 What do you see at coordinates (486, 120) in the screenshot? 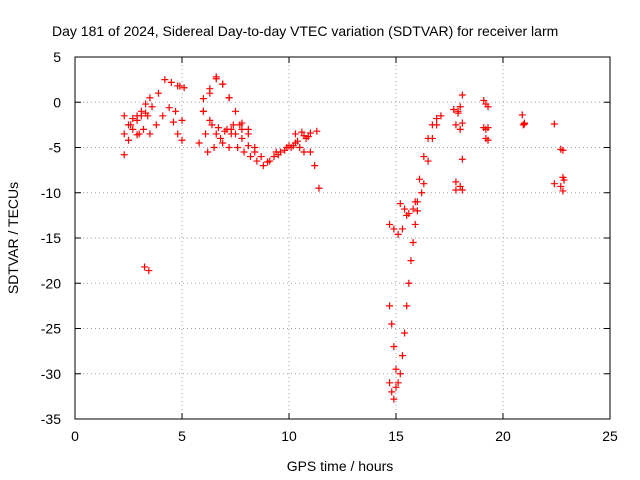
I see `series-pts-f` at bounding box center [486, 120].